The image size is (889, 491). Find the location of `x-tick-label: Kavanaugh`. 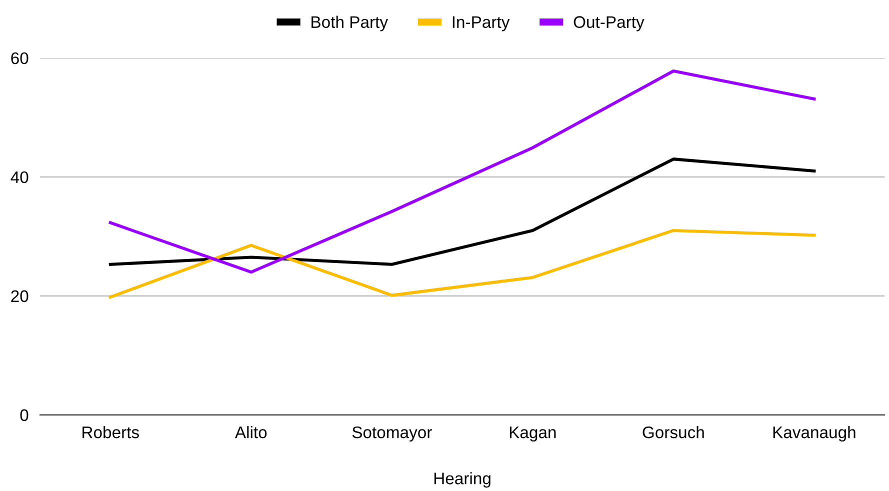

x-tick-label: Kavanaugh is located at coordinates (814, 434).